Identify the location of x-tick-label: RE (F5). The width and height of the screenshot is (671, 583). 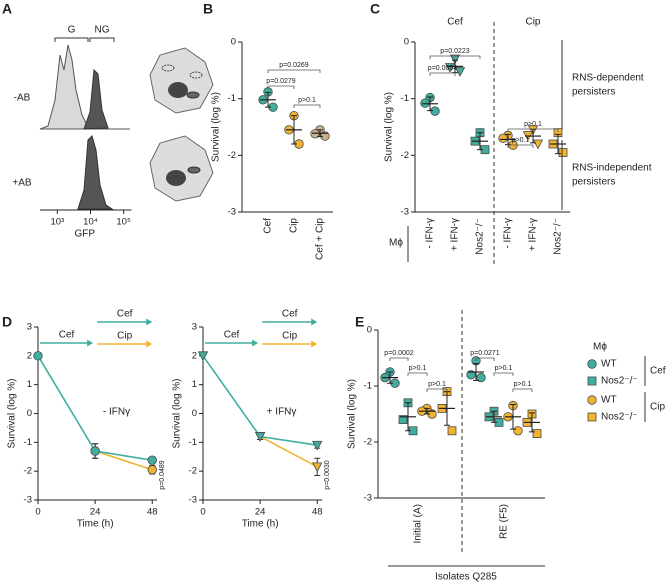
(504, 521).